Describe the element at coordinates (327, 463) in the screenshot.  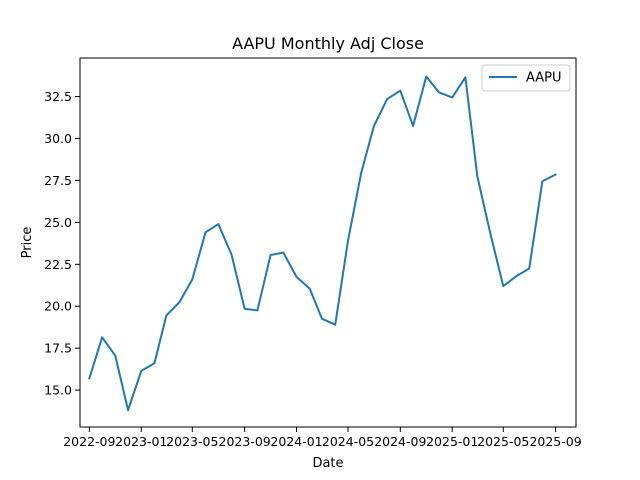
I see `x-axis-label: Date` at that location.